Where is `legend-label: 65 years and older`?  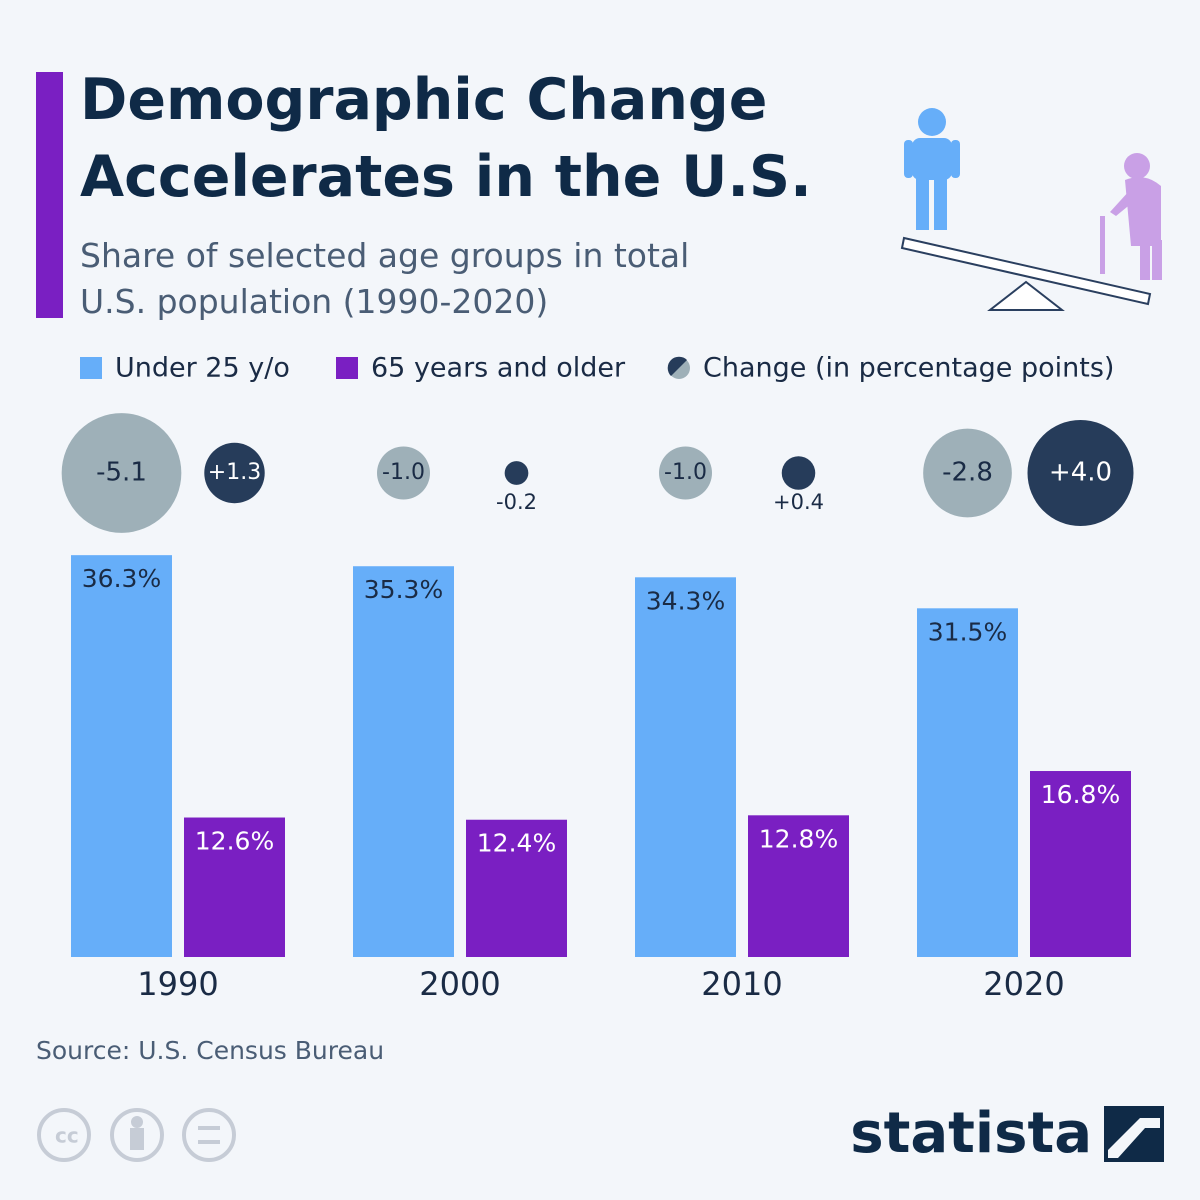
legend-label: 65 years and older is located at coordinates (498, 368).